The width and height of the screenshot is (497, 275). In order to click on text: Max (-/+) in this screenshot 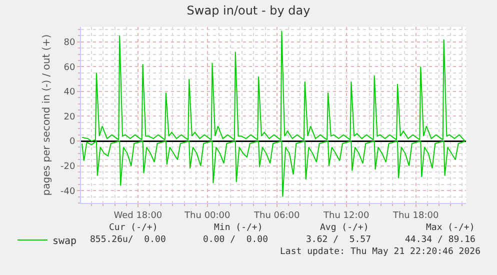, I will do `click(450, 228)`.